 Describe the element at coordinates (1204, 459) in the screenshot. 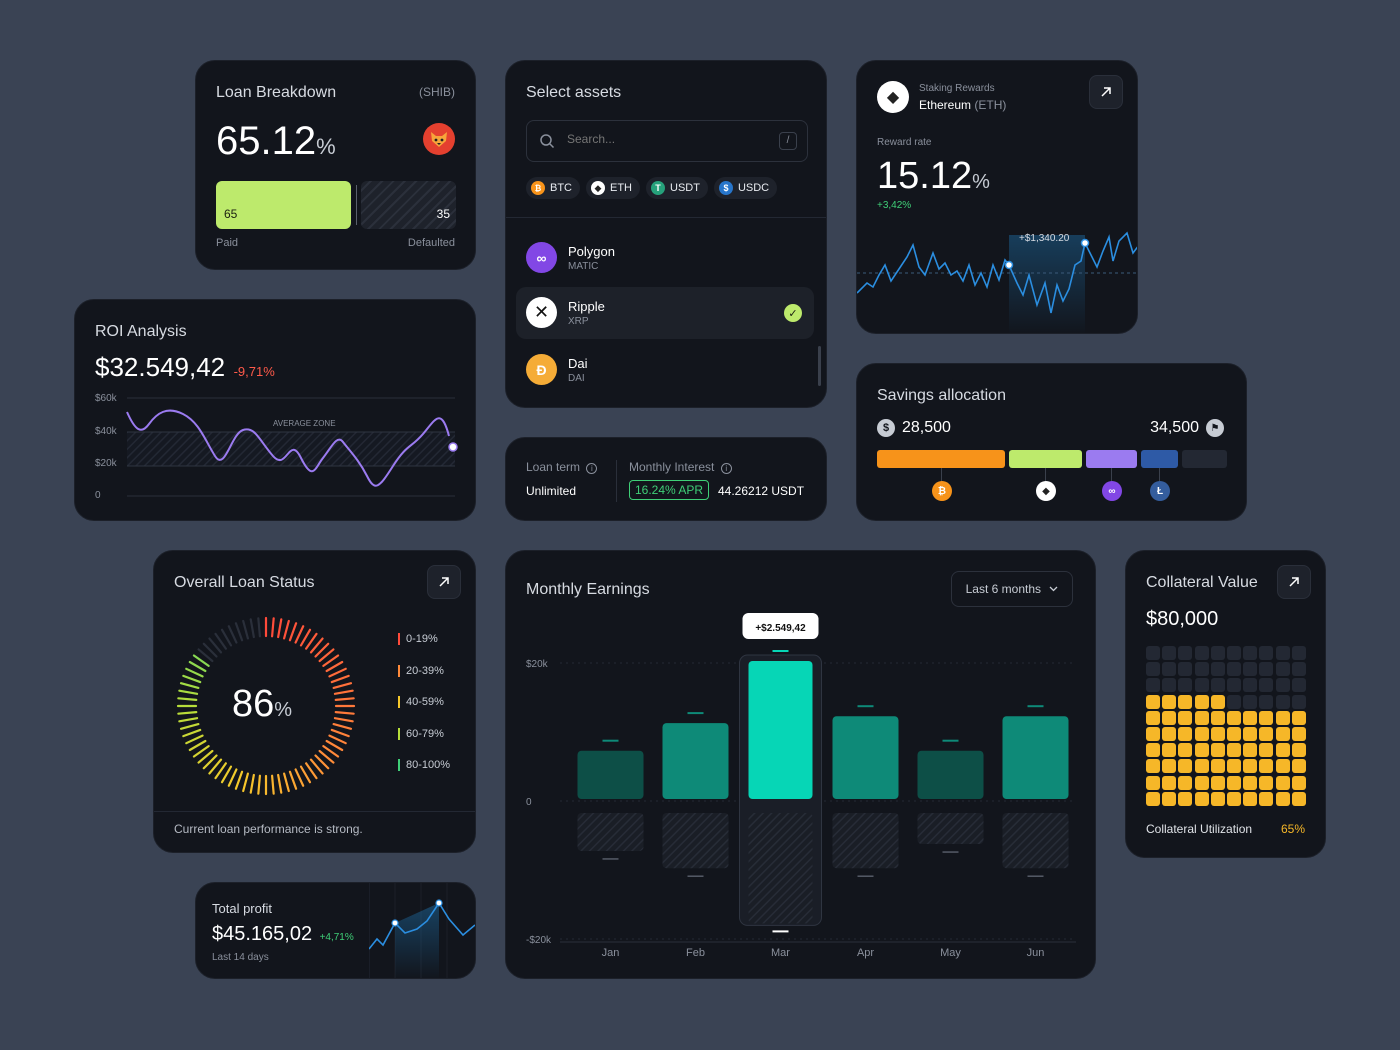

I see `segment-empty` at that location.